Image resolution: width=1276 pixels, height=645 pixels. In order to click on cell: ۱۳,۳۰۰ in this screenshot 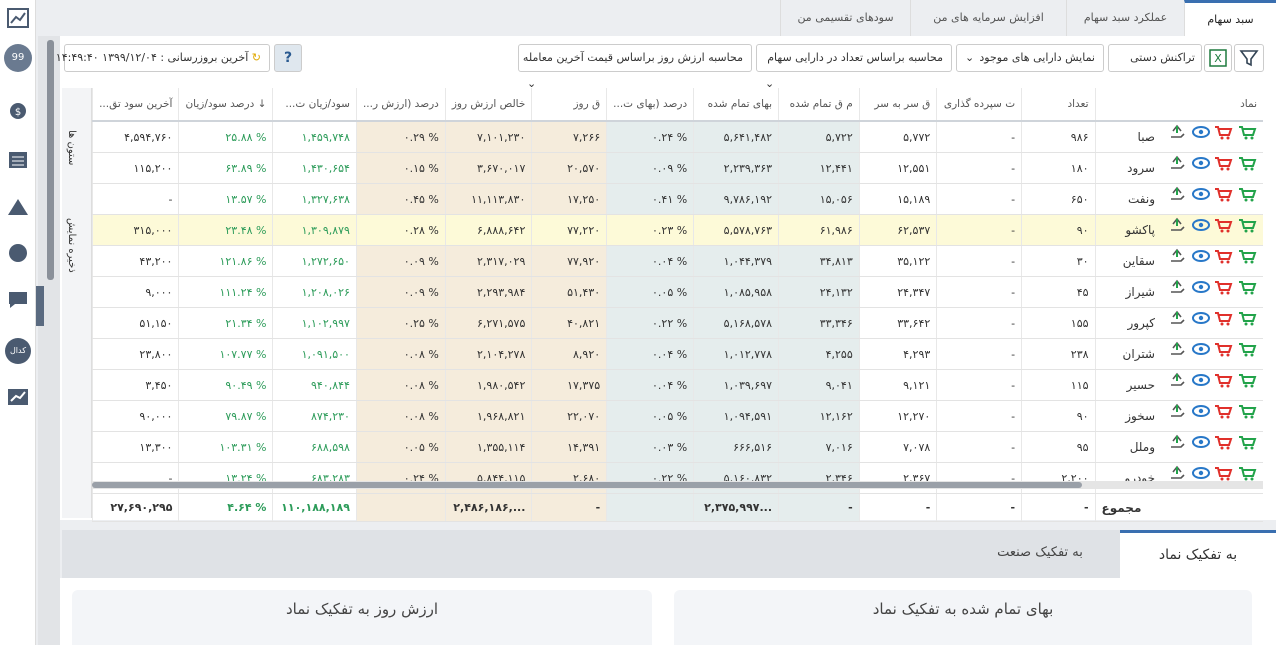, I will do `click(135, 447)`.